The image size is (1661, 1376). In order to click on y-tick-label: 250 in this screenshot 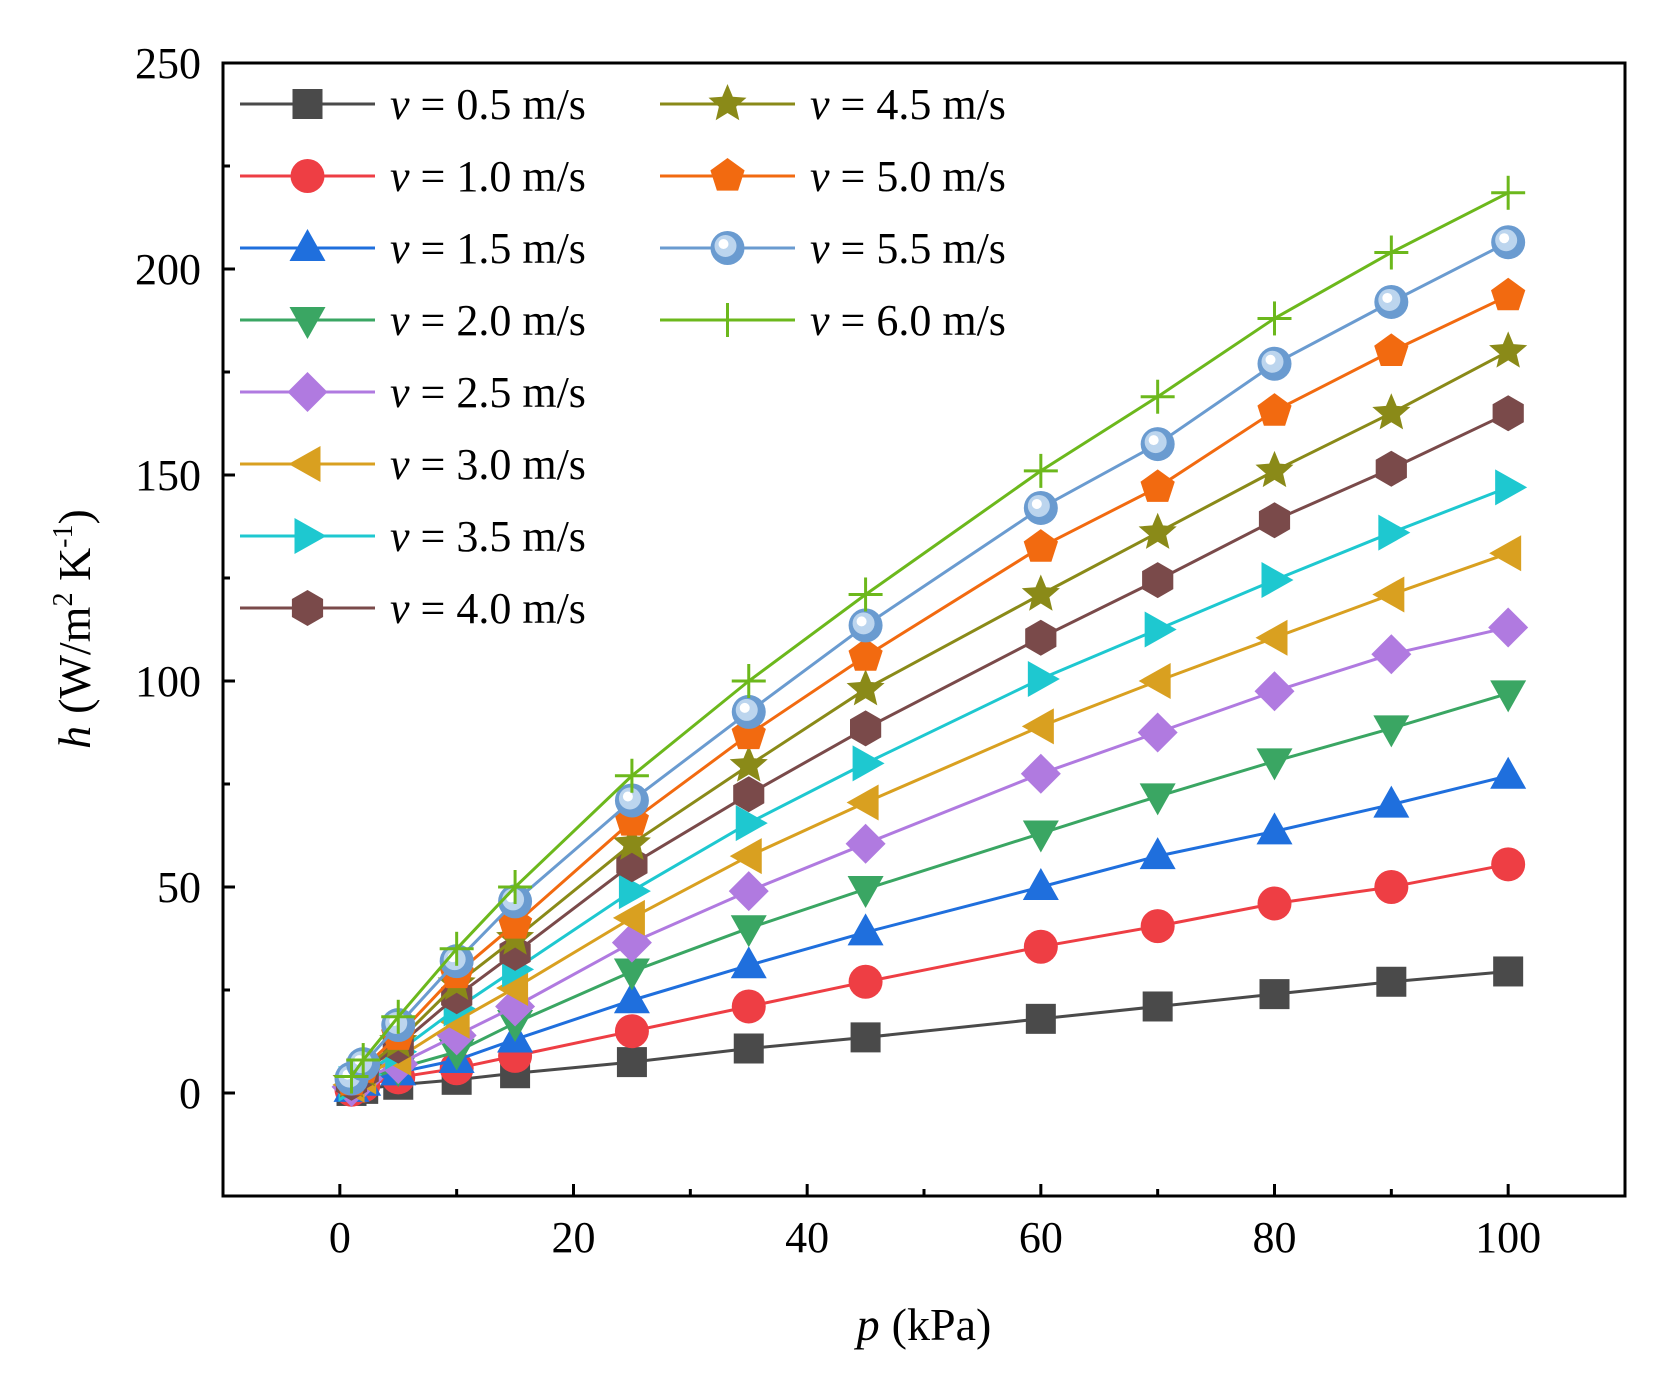, I will do `click(168, 63)`.